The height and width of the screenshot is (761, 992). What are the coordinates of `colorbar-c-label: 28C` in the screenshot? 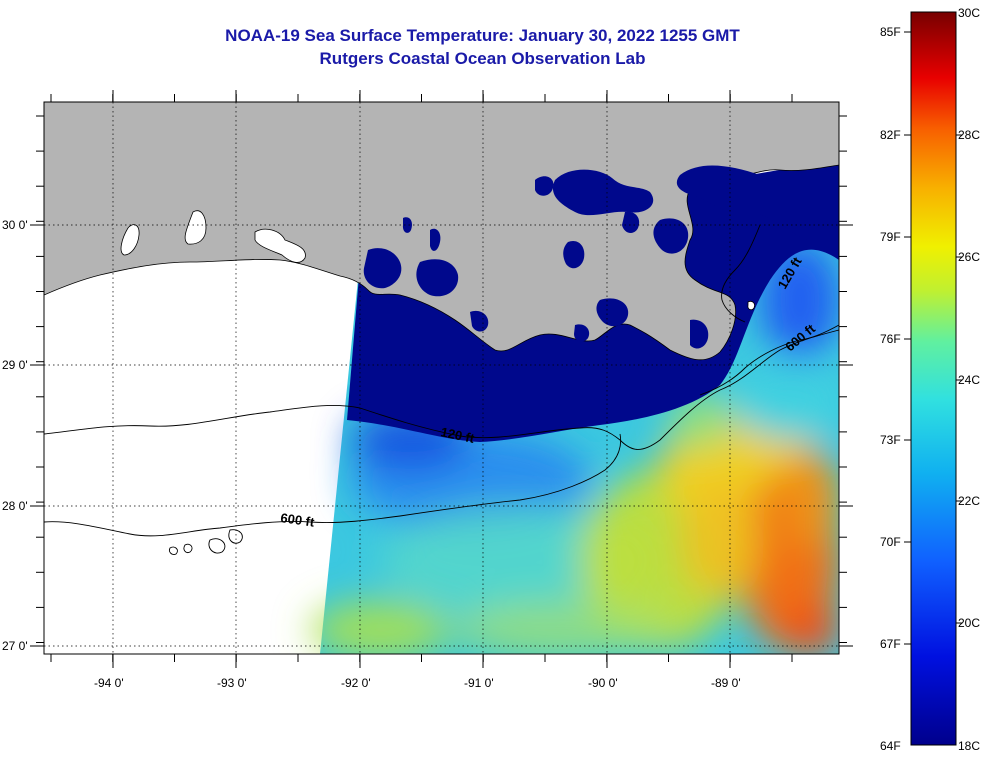 It's located at (969, 135).